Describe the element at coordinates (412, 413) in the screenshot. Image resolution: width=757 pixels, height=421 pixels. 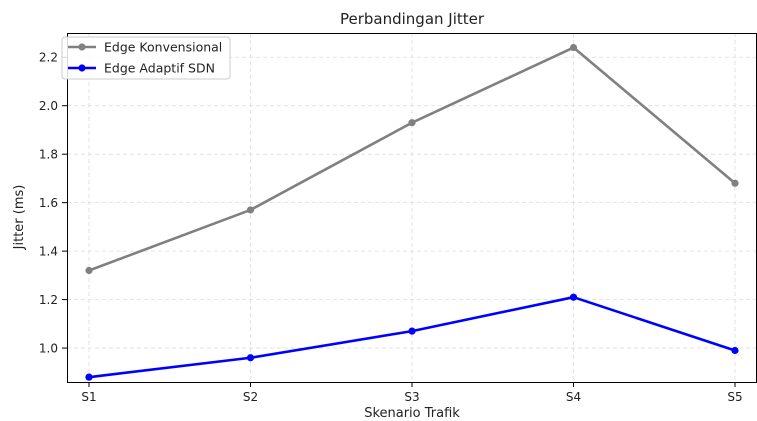
I see `x-axis-title: Skenario Trafik` at that location.